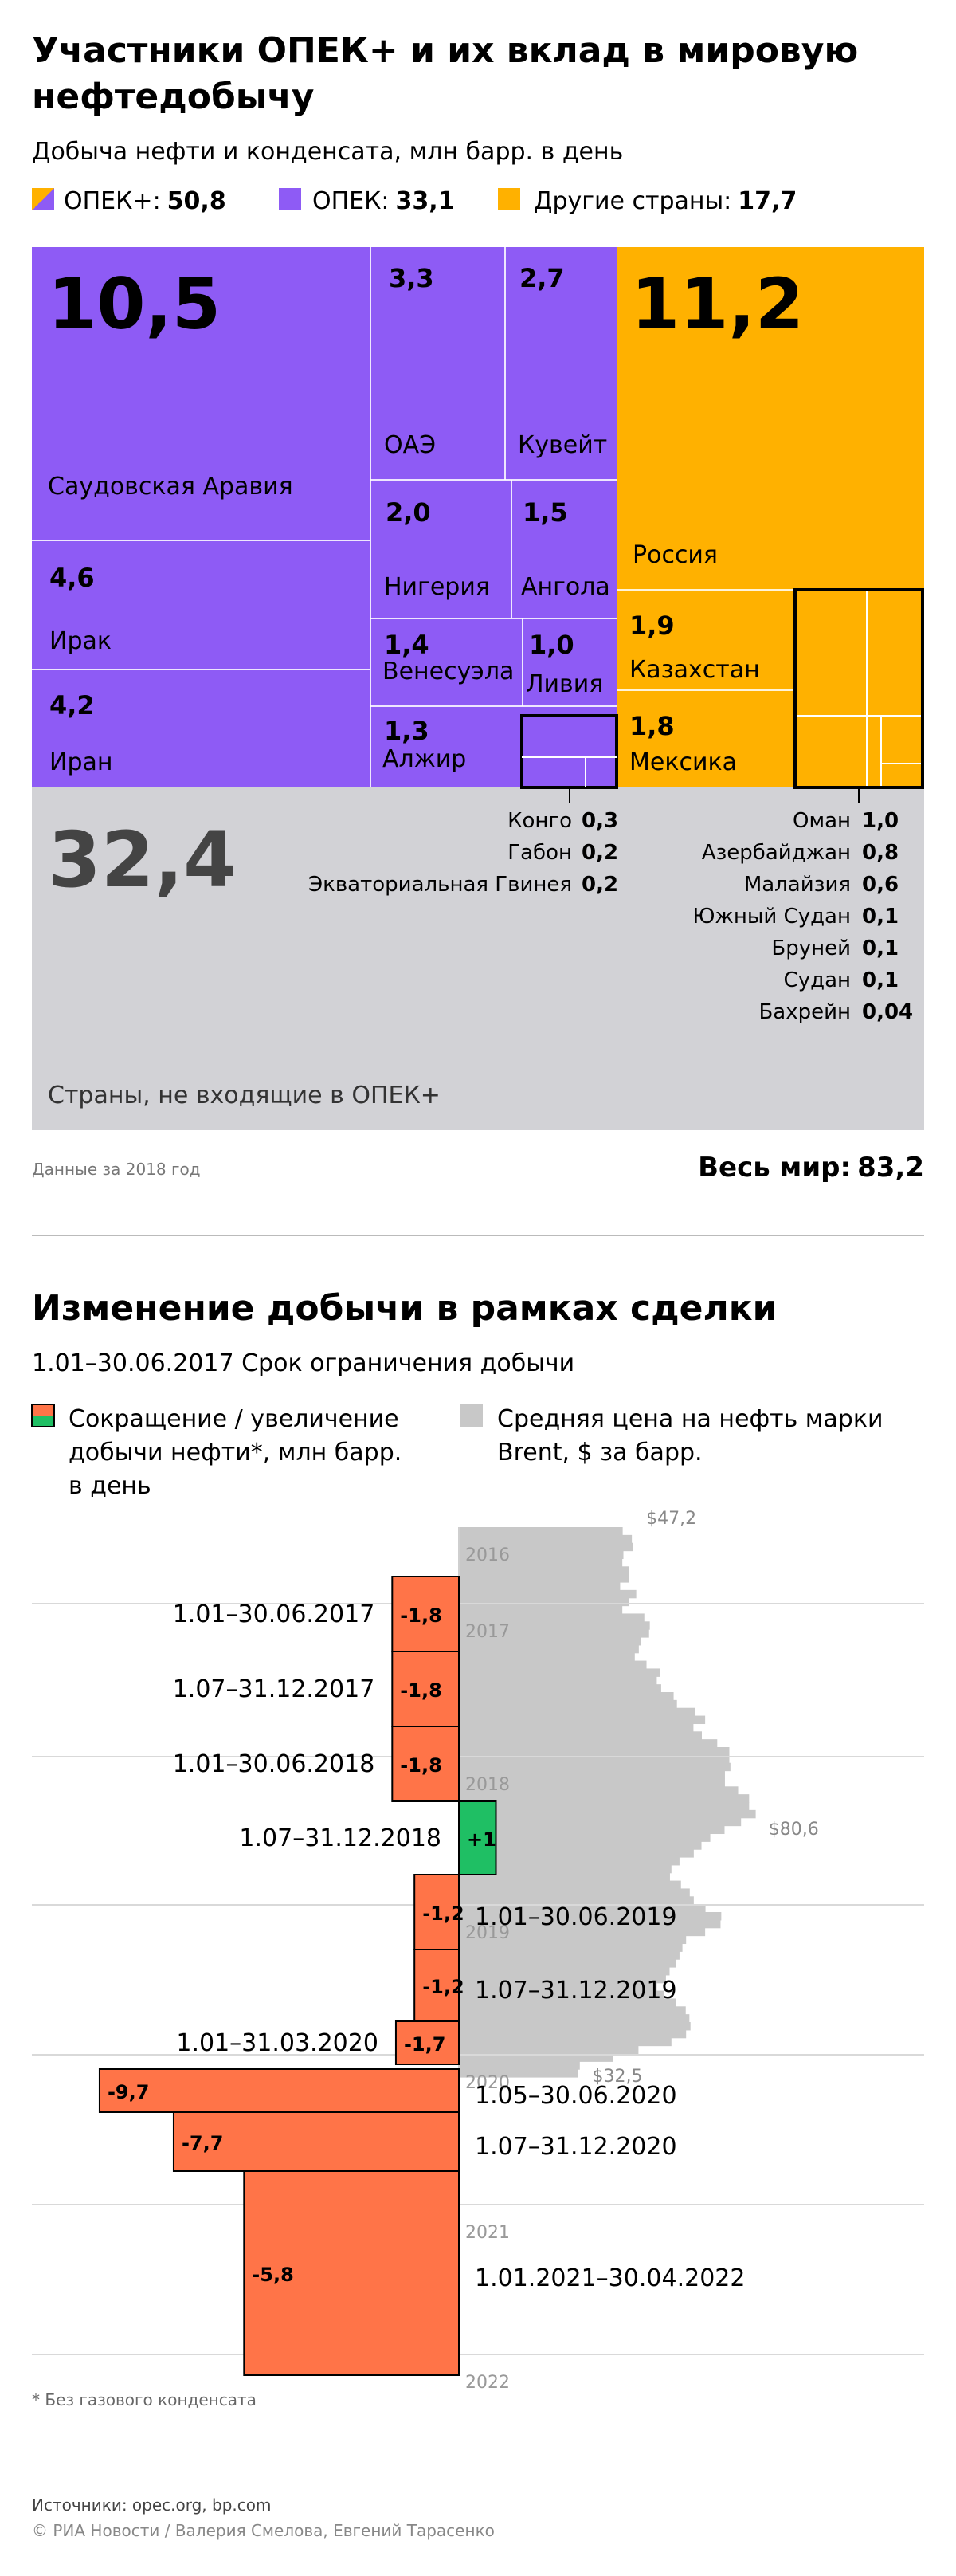  I want to click on treemap-cell-other-area, so click(770, 517).